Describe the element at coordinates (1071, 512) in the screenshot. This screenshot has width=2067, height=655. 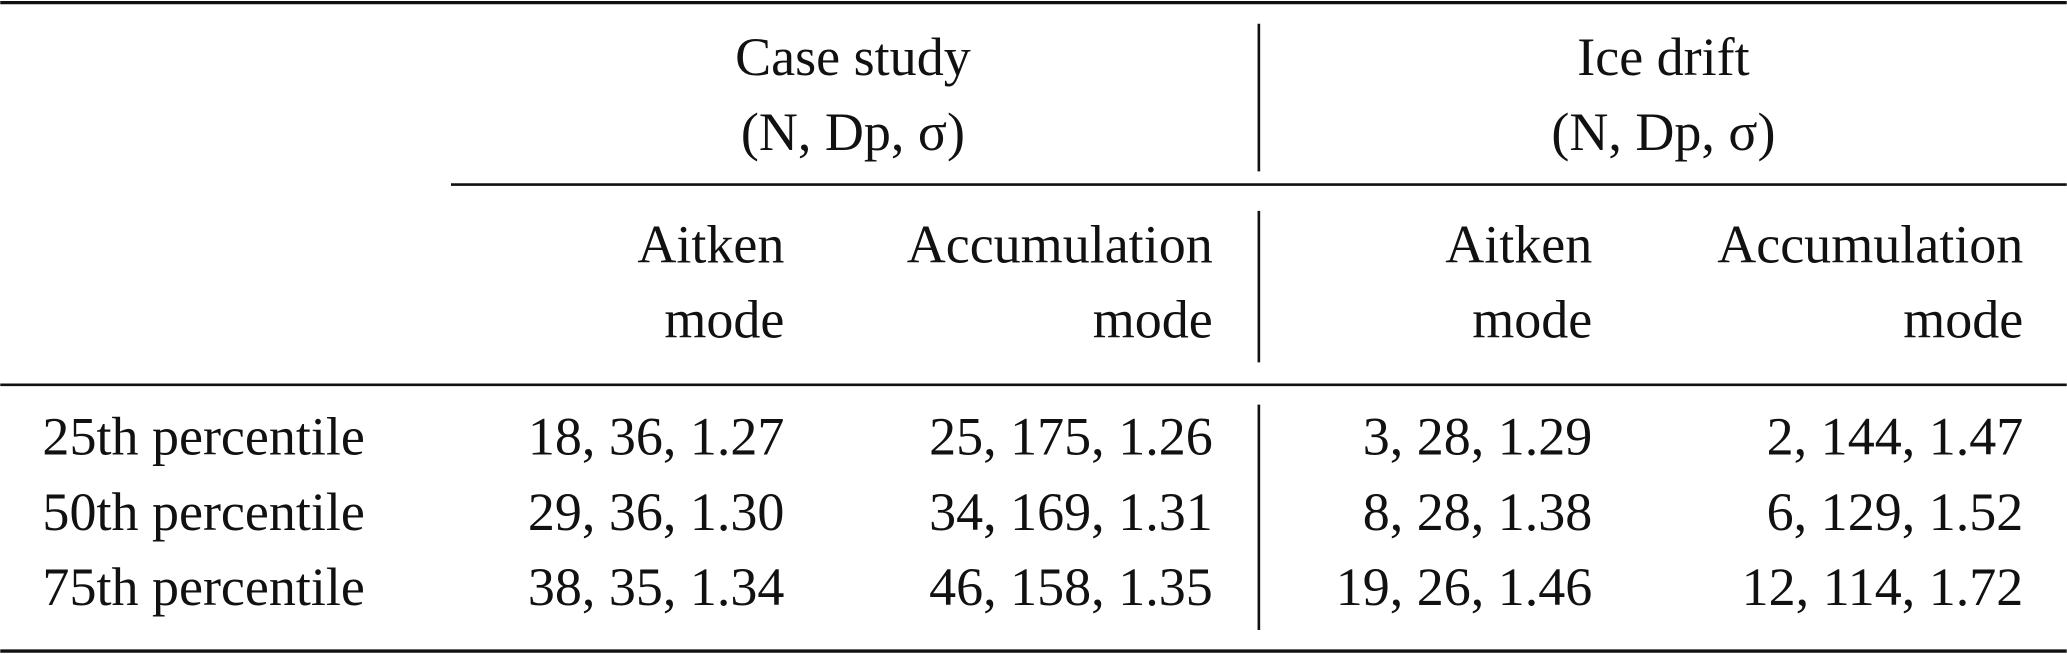
I see `cell: 34, 169, 1.31` at that location.